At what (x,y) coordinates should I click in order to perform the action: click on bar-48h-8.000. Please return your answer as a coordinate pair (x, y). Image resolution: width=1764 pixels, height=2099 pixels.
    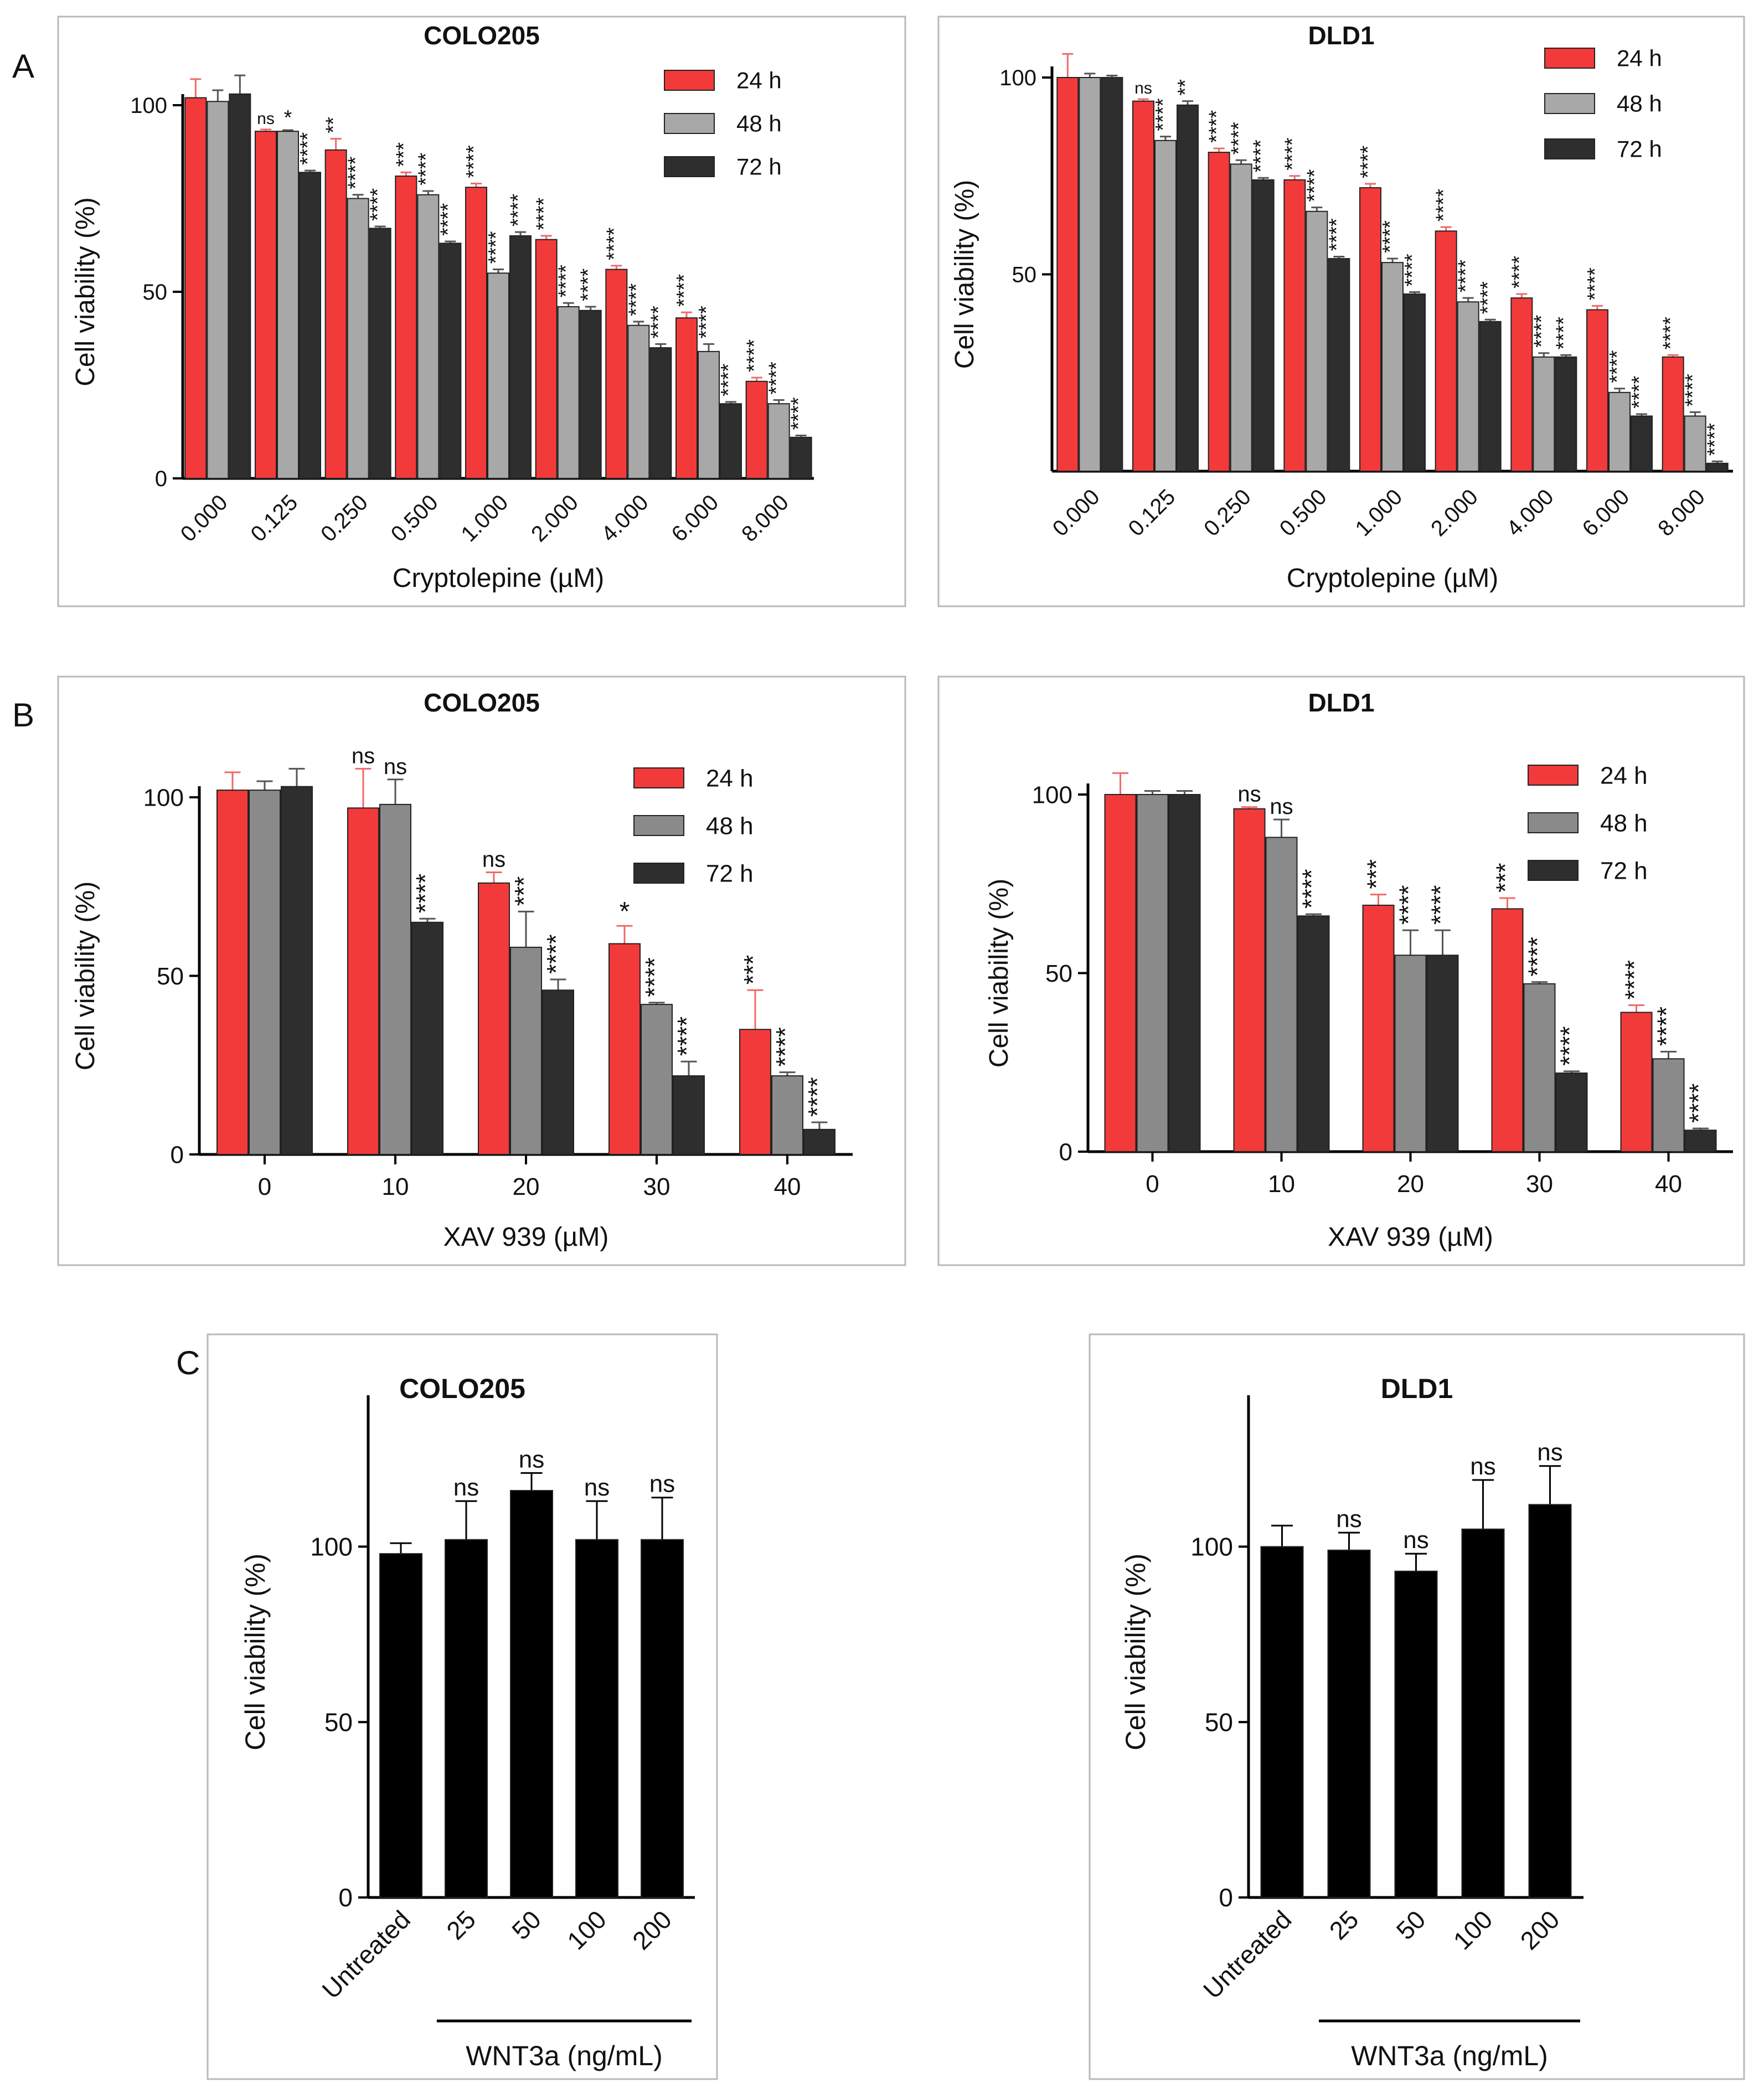
    Looking at the image, I should click on (778, 441).